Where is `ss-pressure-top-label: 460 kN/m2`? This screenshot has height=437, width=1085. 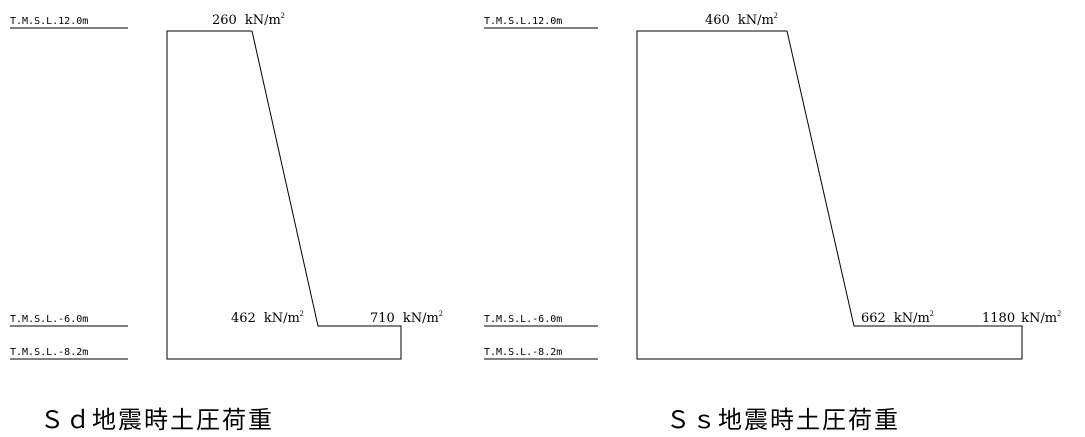
ss-pressure-top-label: 460 kN/m2 is located at coordinates (741, 19).